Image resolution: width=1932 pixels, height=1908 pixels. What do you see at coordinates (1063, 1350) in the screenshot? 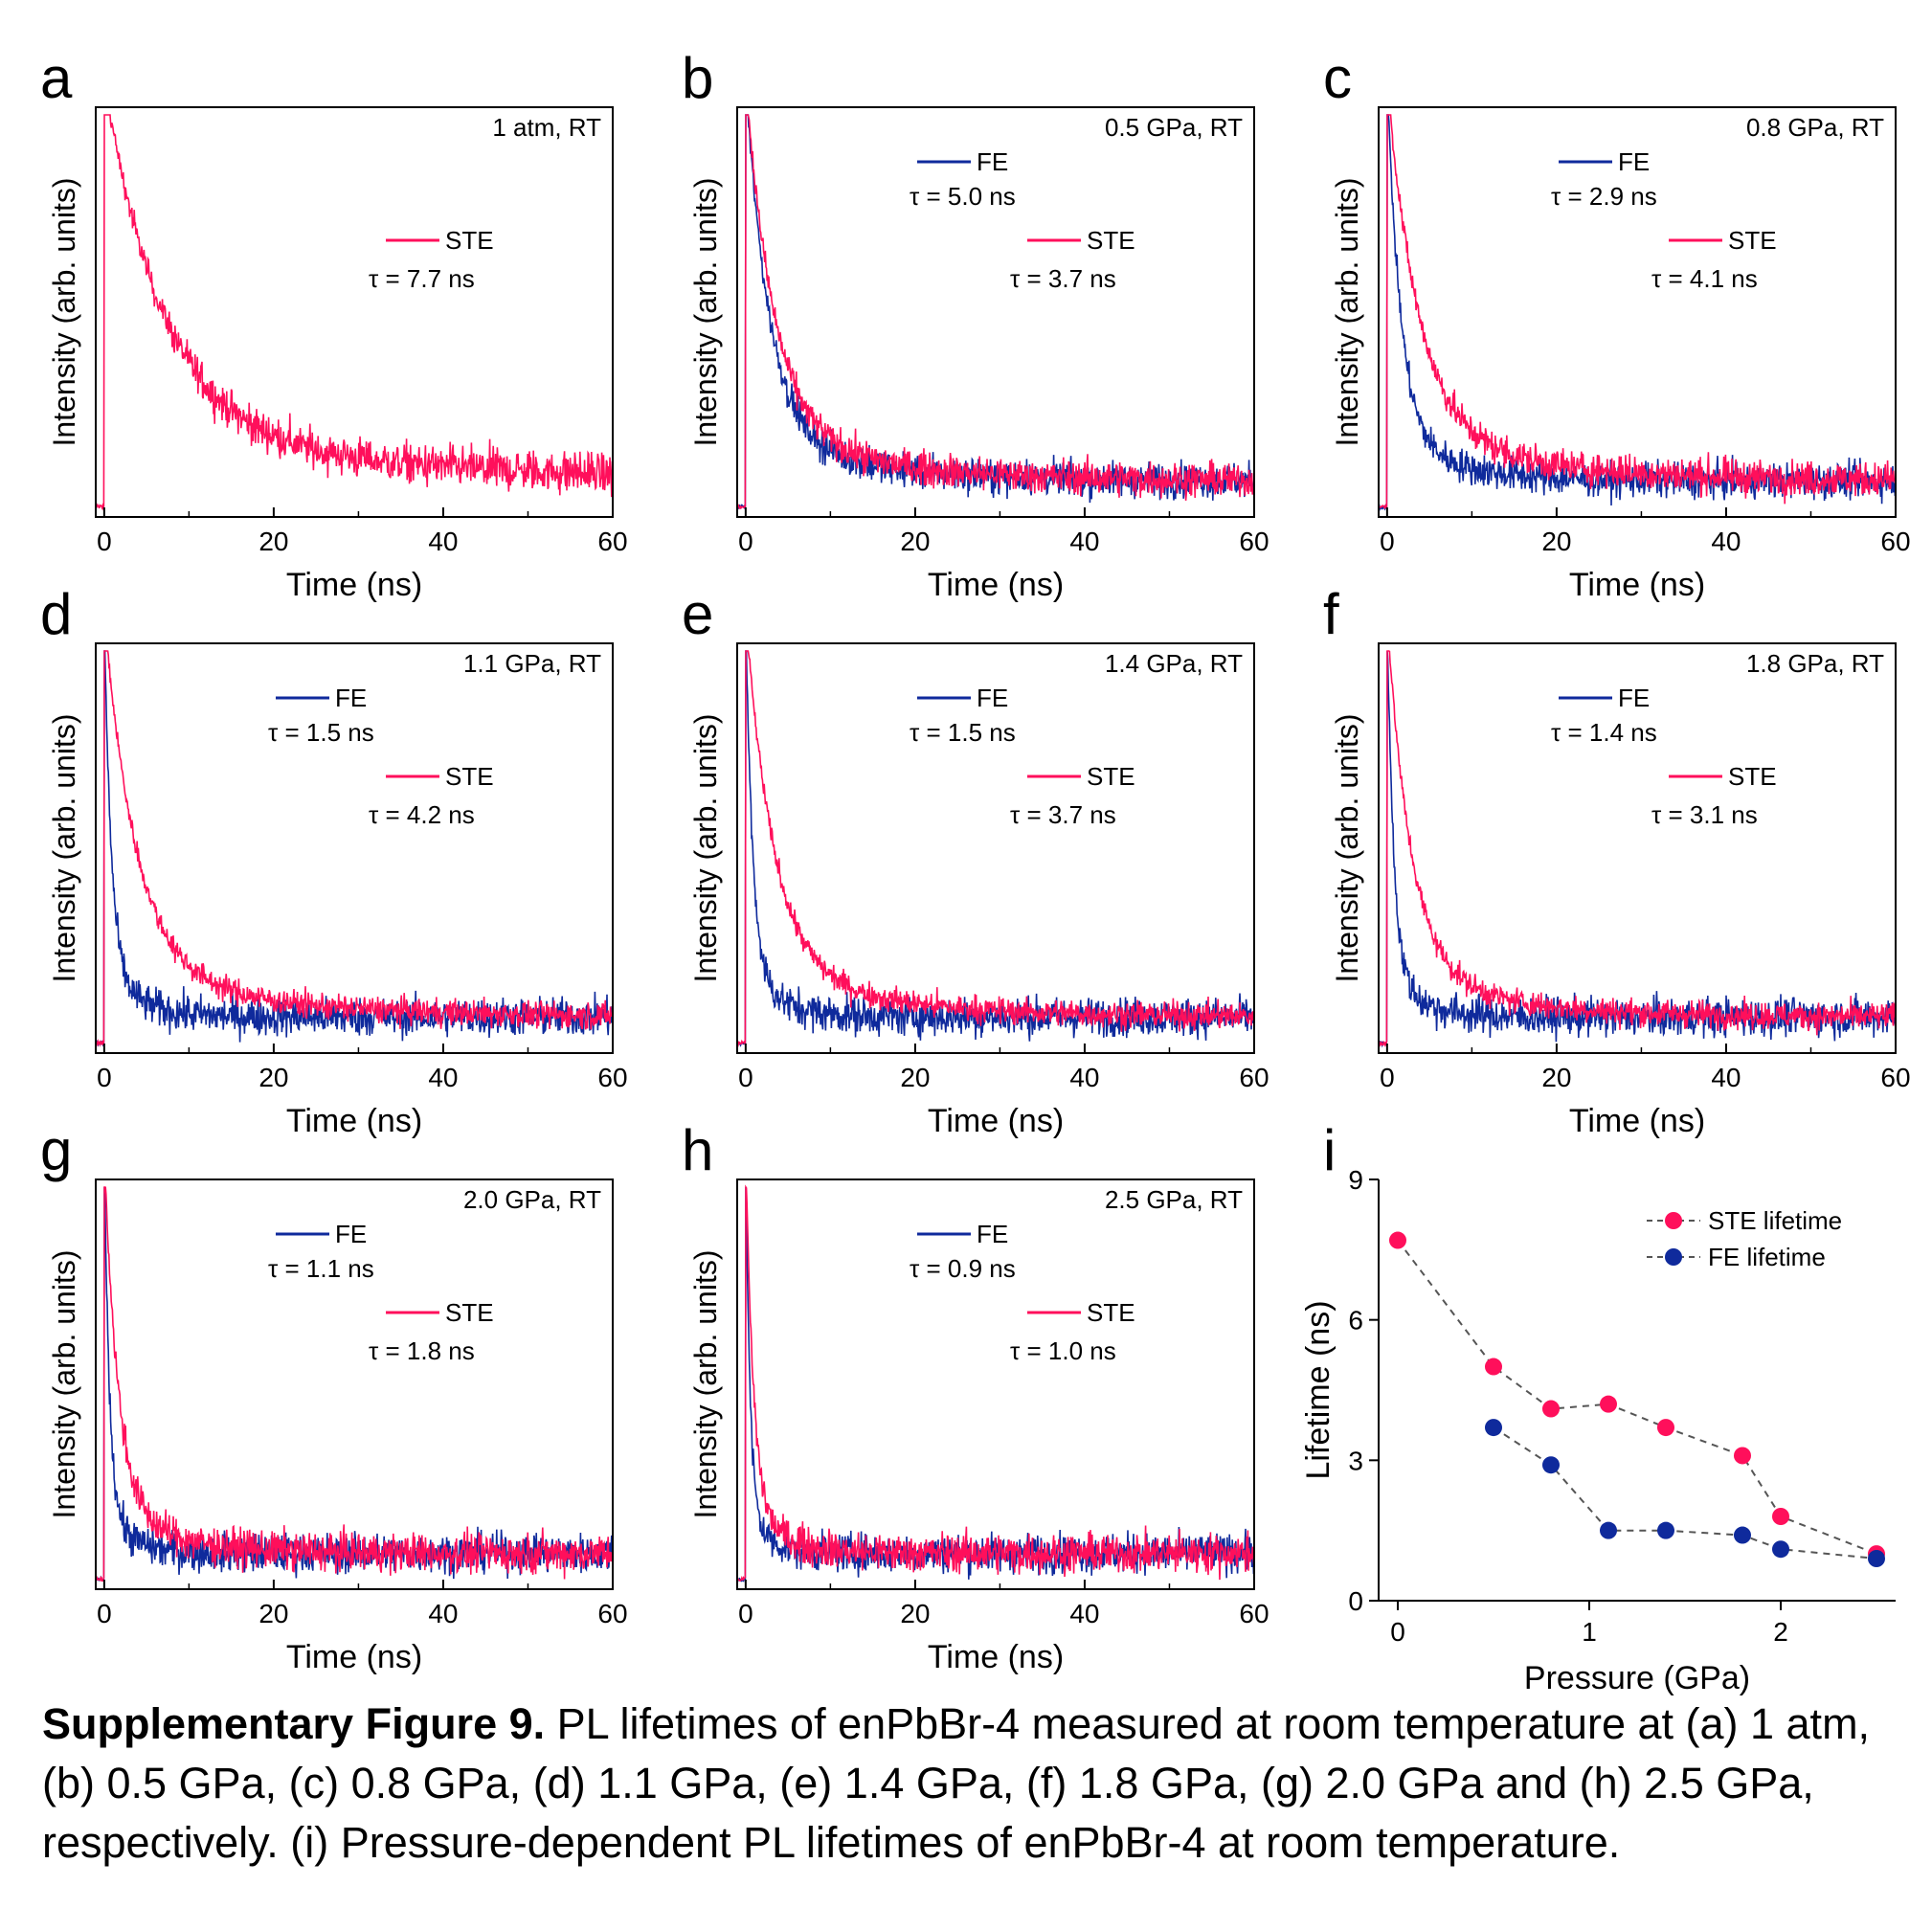
I see `ste-tau-label: τ = 1.0 ns` at bounding box center [1063, 1350].